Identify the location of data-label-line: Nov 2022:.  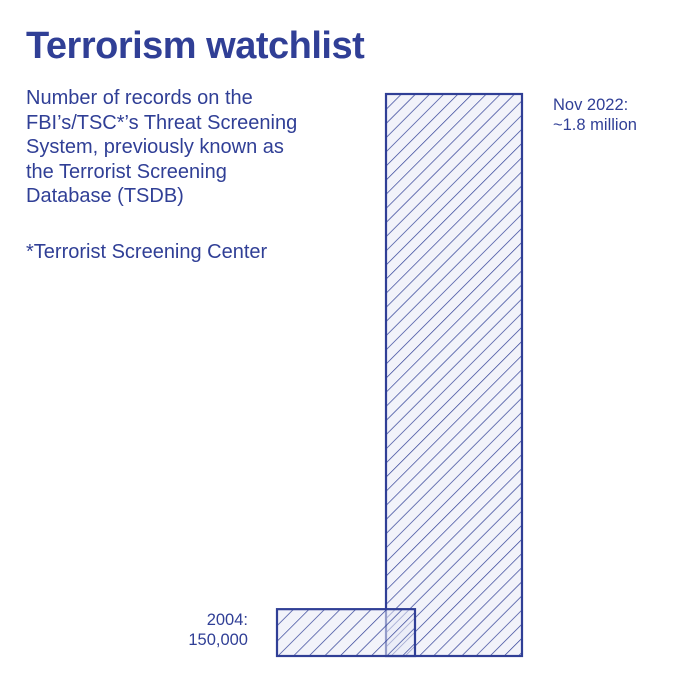
(590, 105).